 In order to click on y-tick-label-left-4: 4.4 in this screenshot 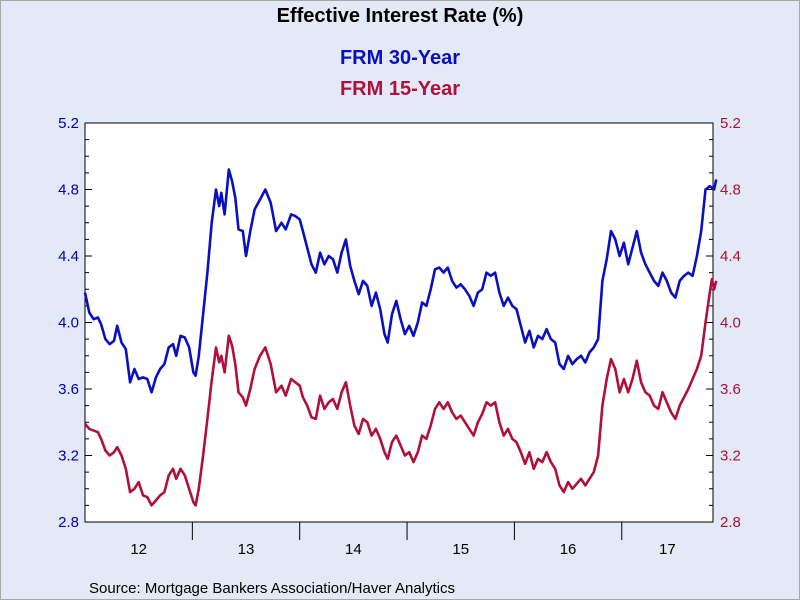, I will do `click(68, 256)`.